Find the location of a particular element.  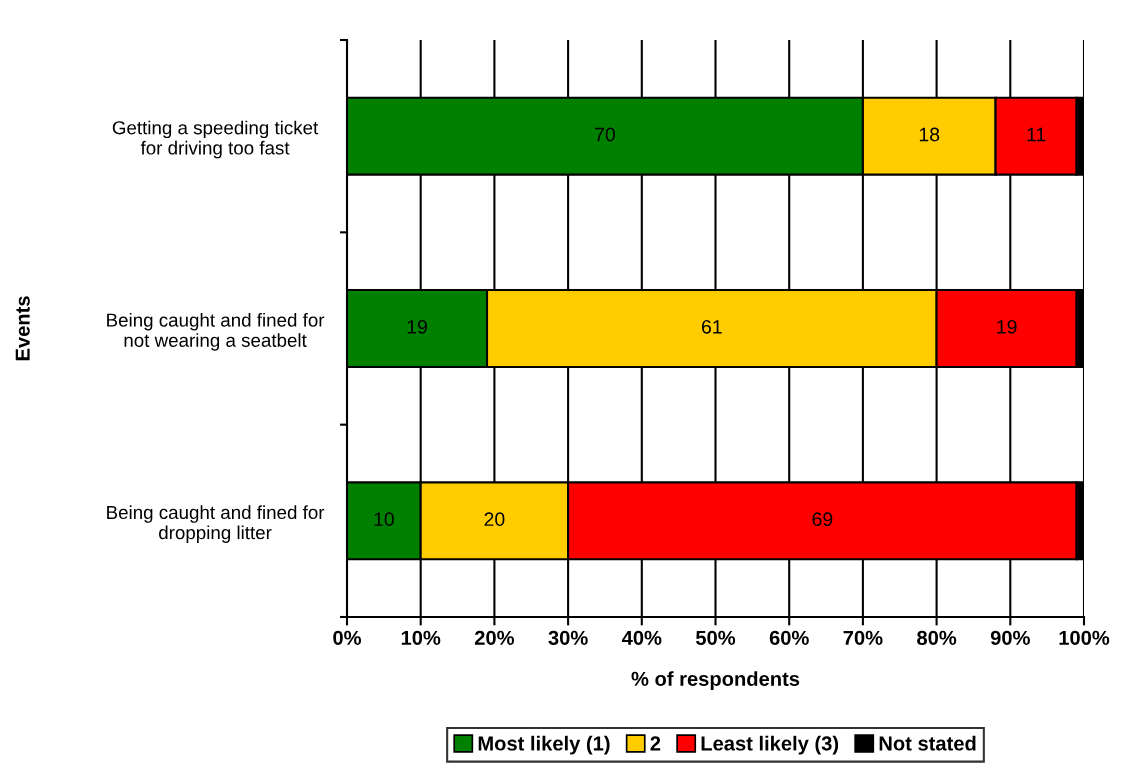

x-axis-title: % of respondents is located at coordinates (715, 680).